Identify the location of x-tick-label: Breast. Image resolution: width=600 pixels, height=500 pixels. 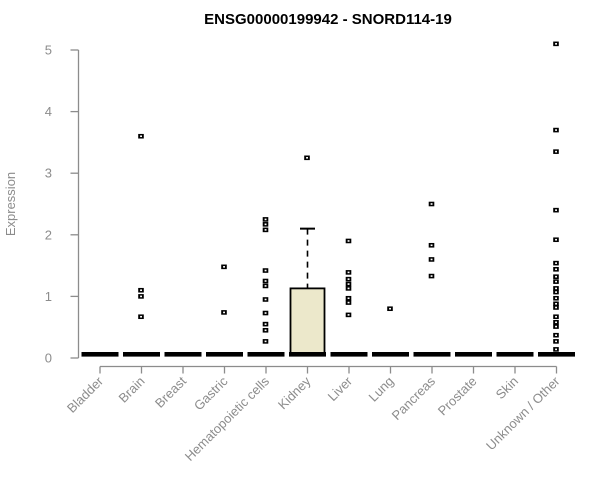
(170, 391).